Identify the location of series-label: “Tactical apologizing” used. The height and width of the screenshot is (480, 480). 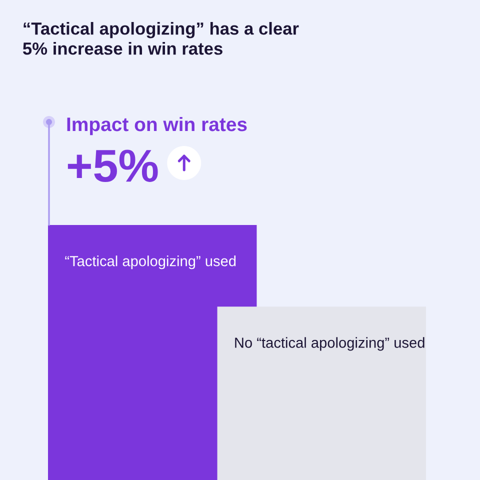
(150, 263).